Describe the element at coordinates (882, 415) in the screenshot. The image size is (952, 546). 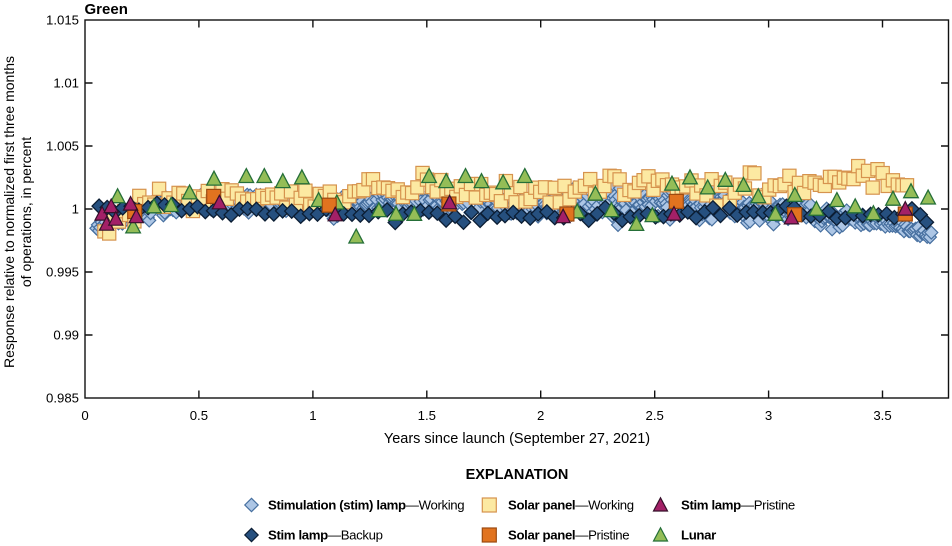
I see `svg-text: 3.5` at that location.